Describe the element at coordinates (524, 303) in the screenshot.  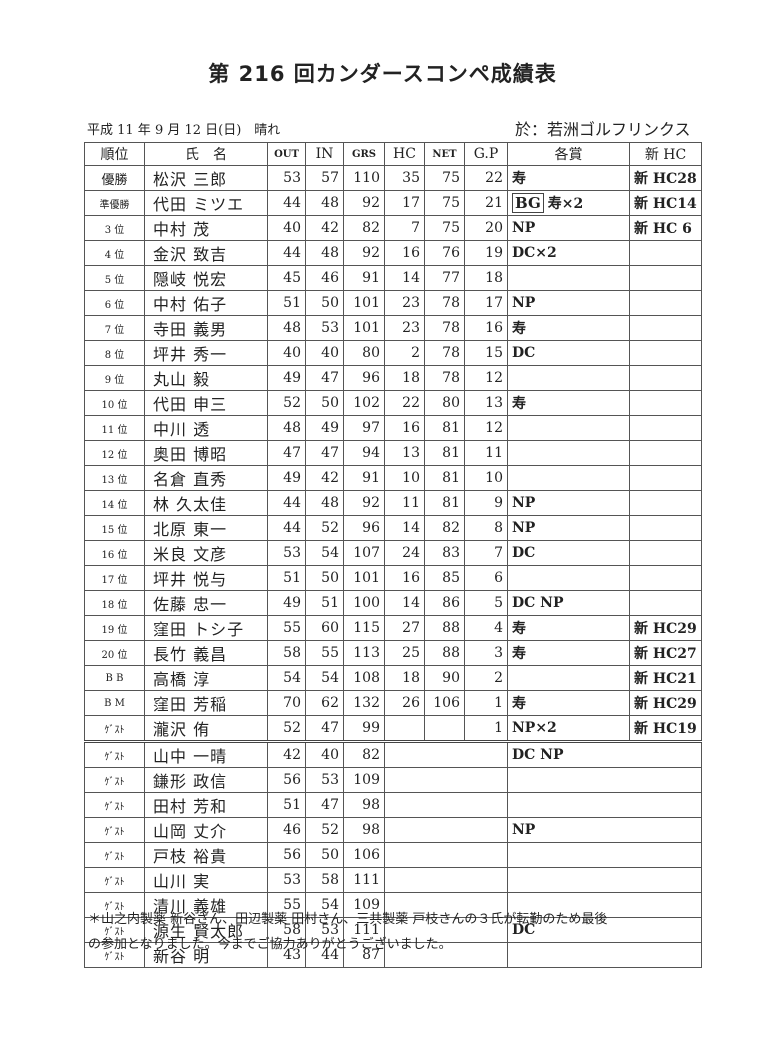
I see `award-text: NP` at that location.